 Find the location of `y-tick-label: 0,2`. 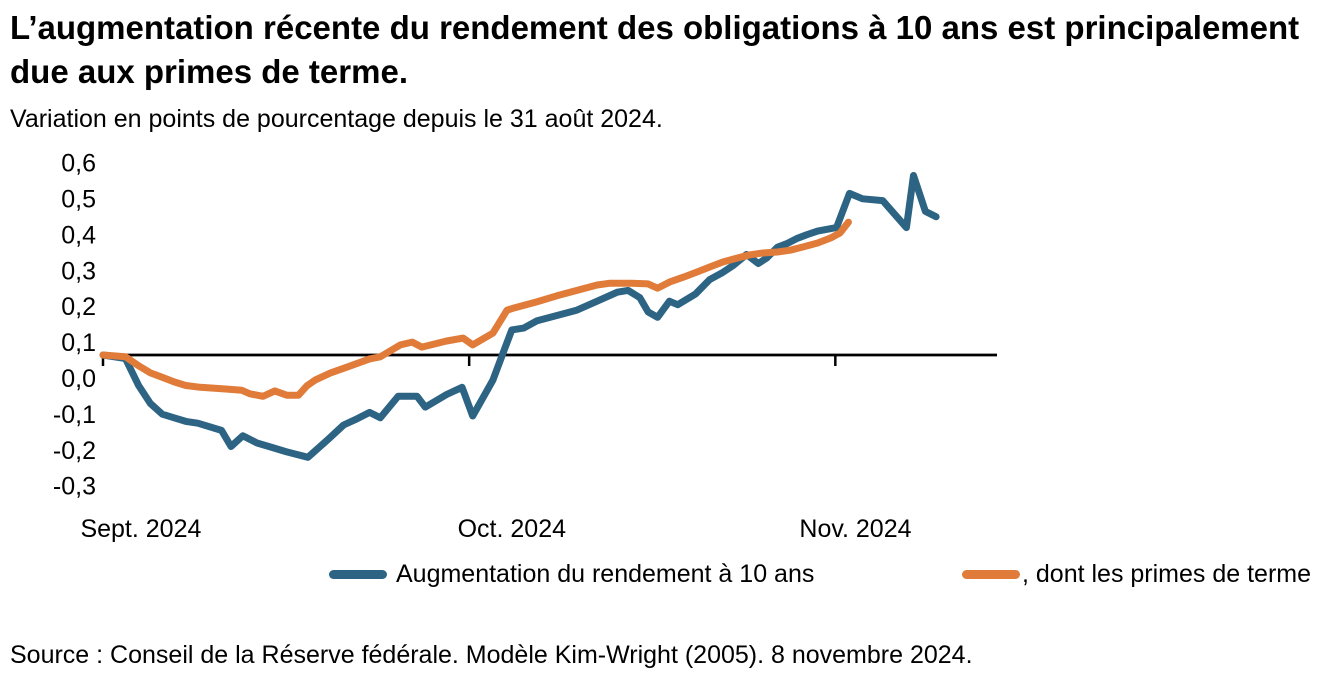

y-tick-label: 0,2 is located at coordinates (78, 307).